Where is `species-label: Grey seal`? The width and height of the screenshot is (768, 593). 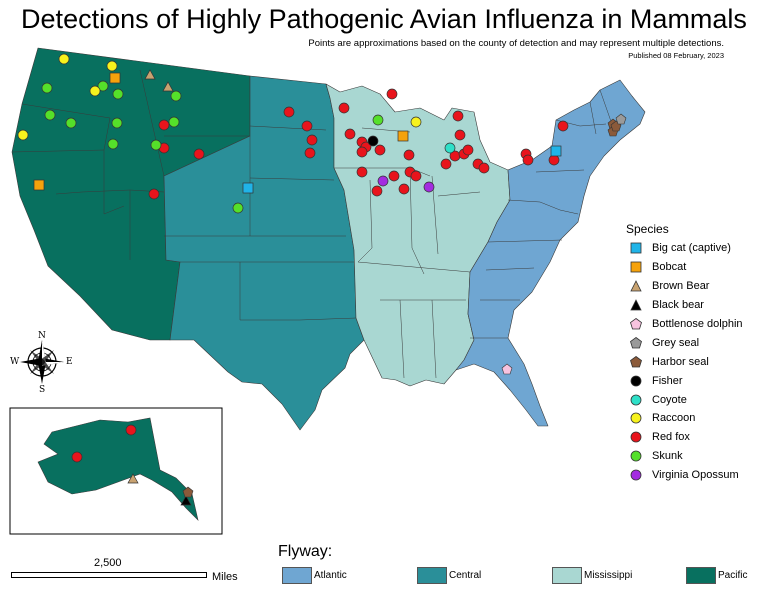 species-label: Grey seal is located at coordinates (676, 342).